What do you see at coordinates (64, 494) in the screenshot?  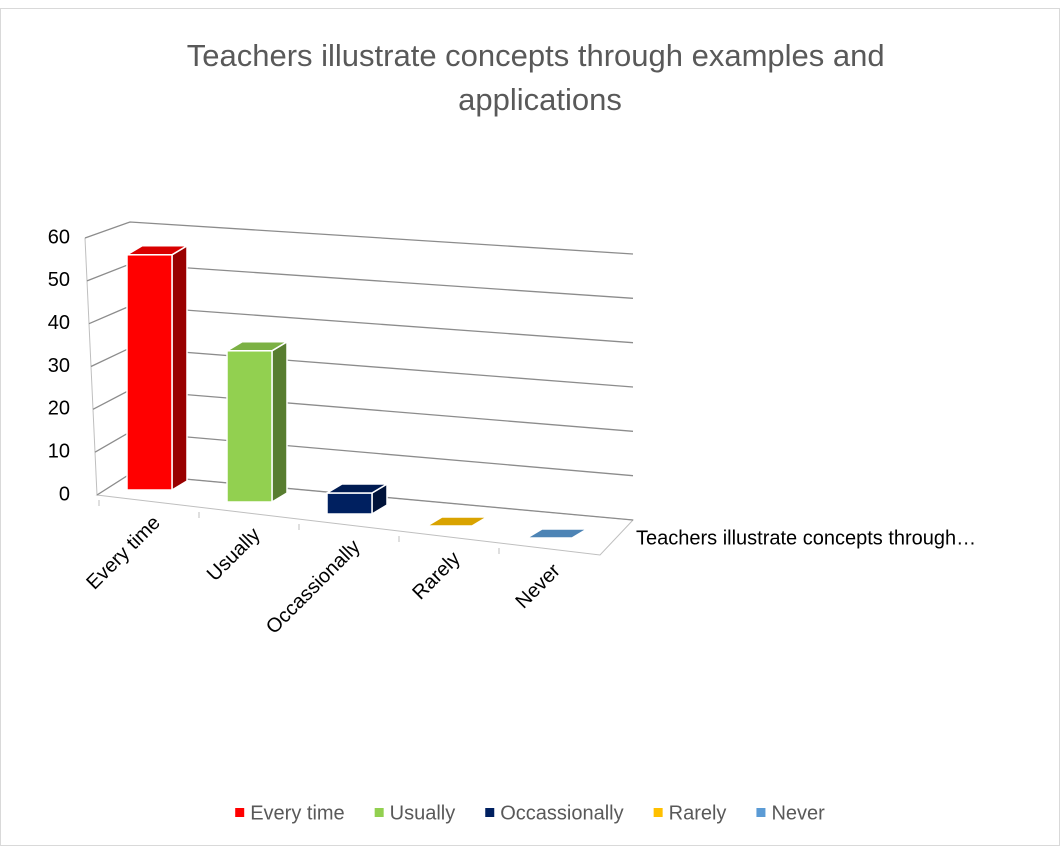 I see `y-tick-label: 0` at bounding box center [64, 494].